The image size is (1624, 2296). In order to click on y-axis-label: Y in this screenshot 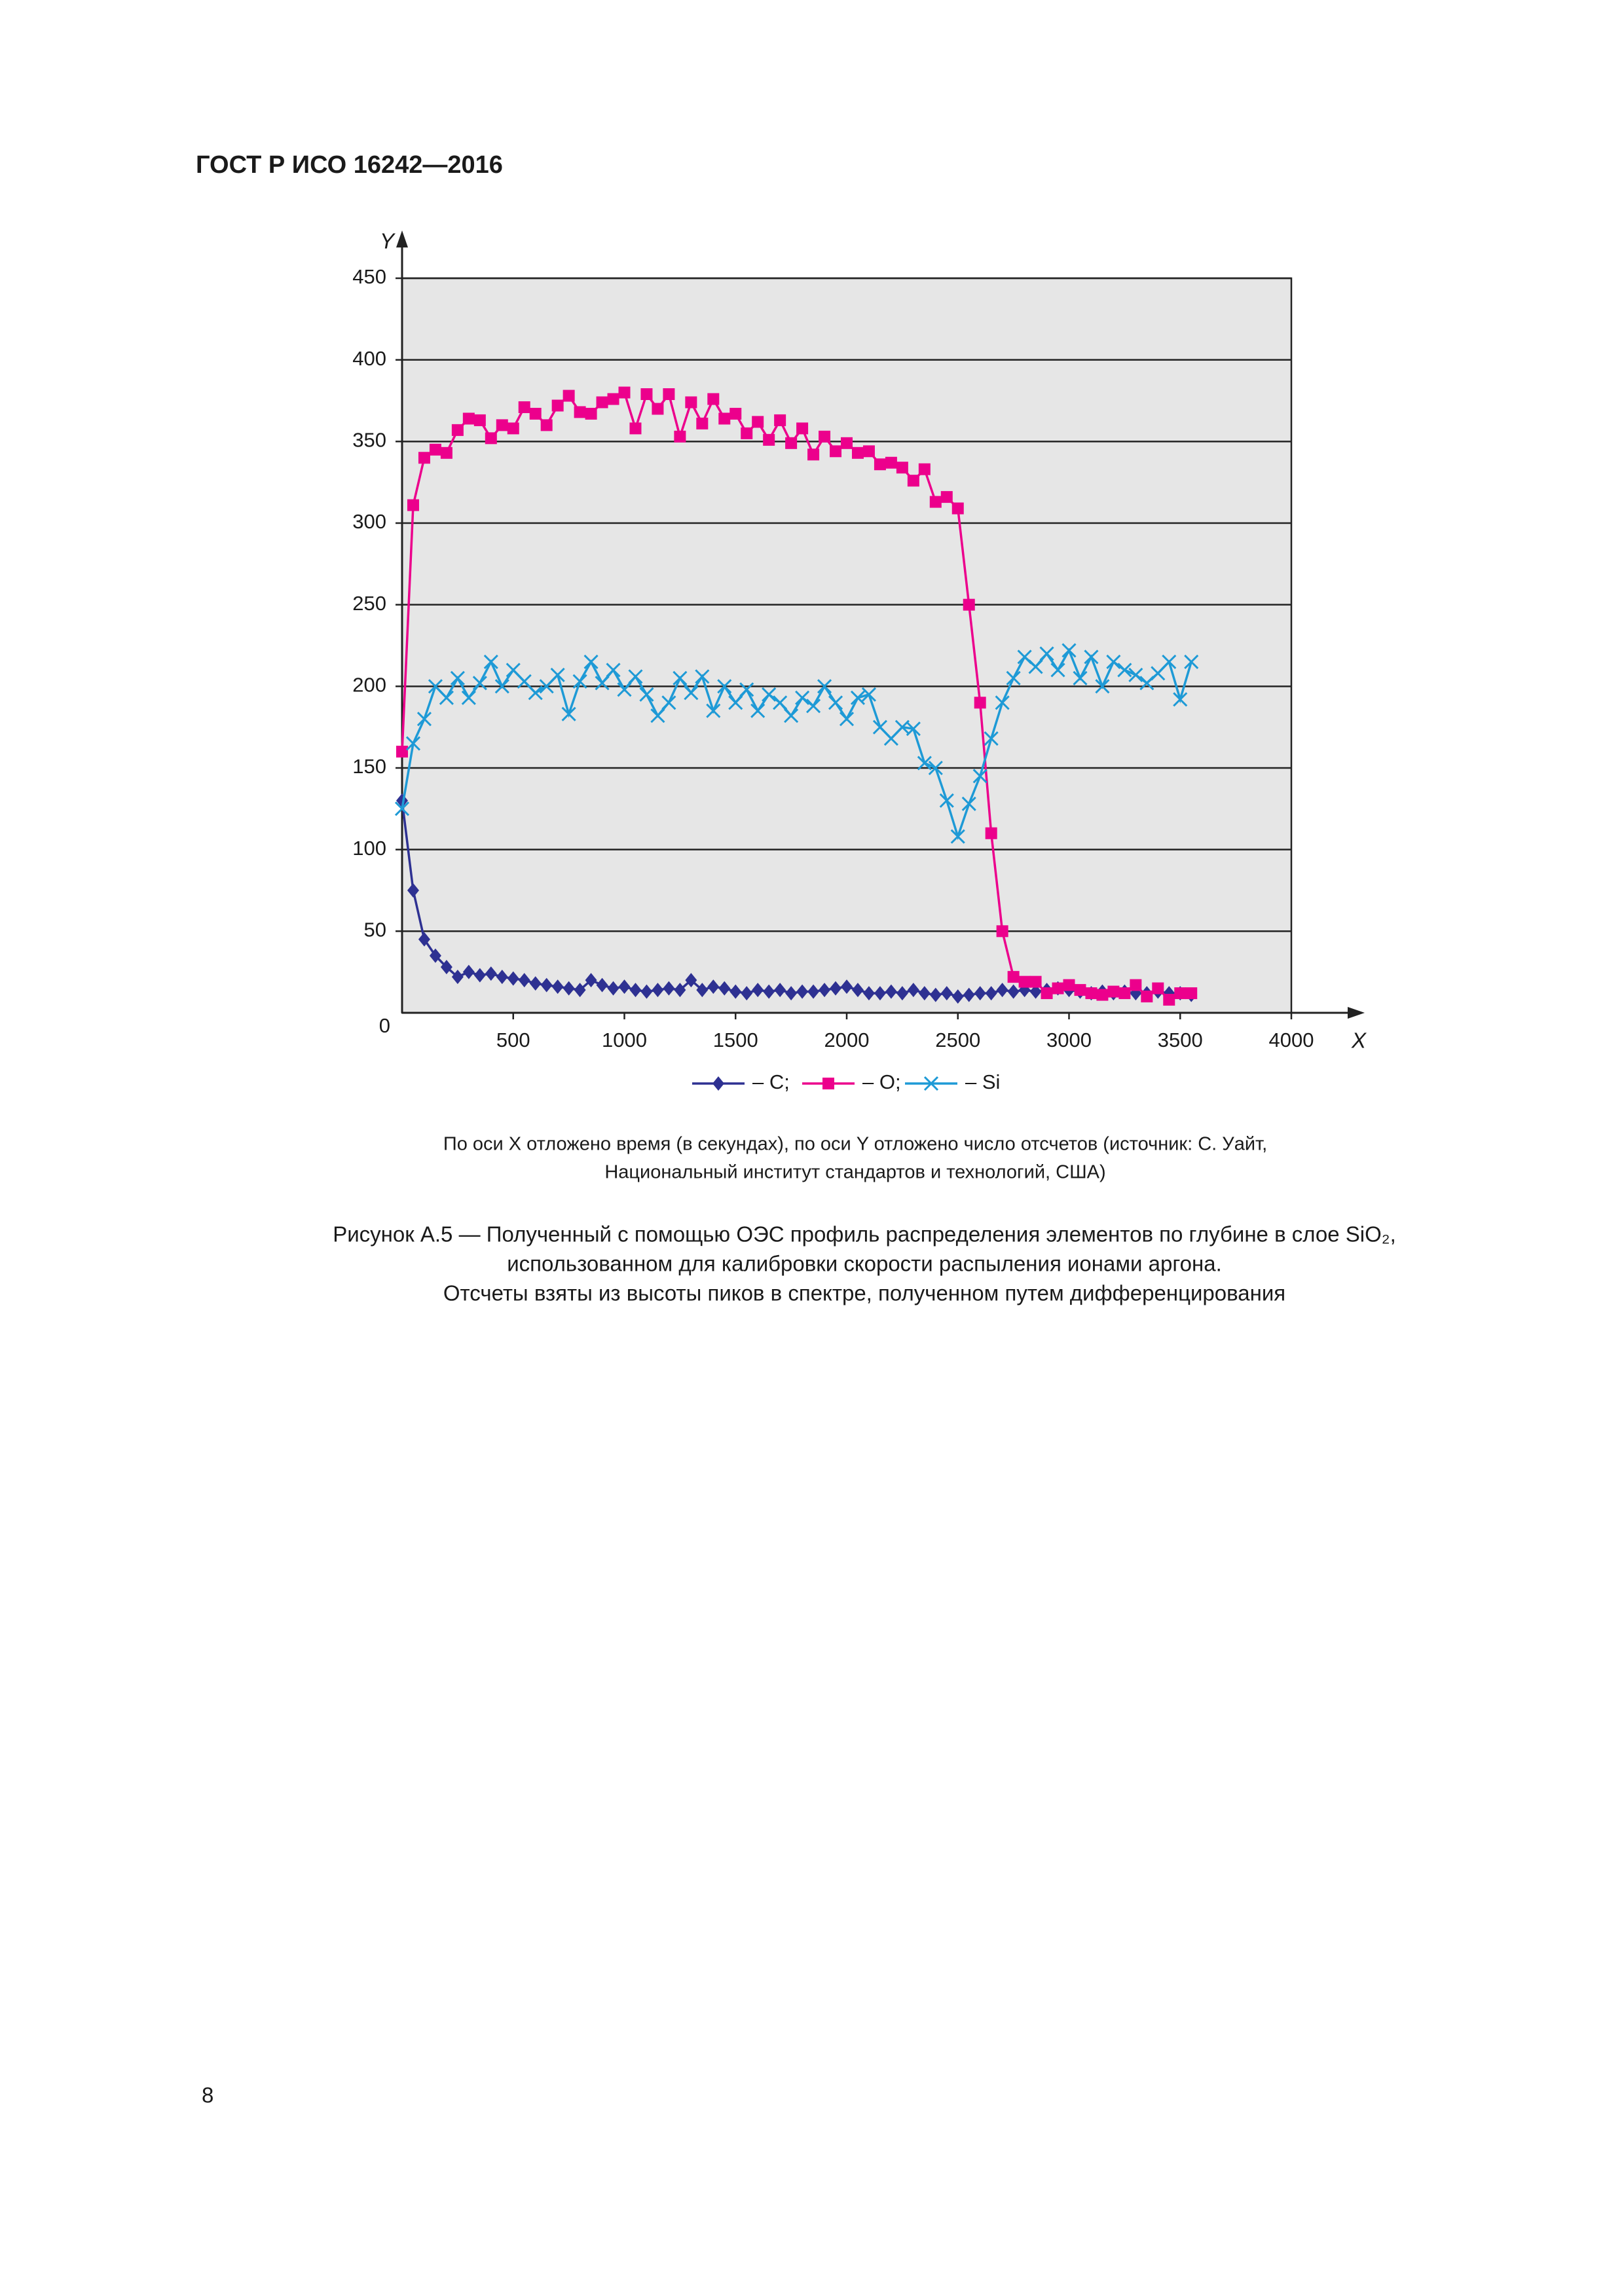, I will do `click(388, 241)`.